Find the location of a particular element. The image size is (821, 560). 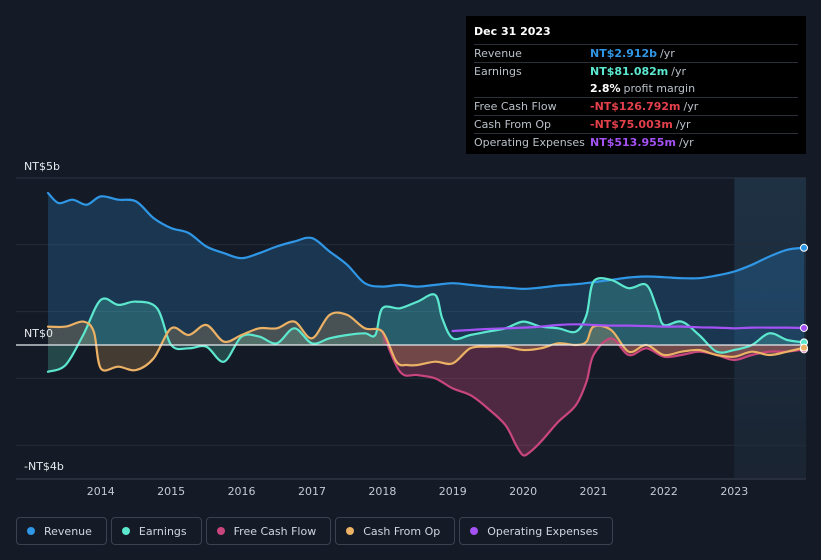

revenue-end-point is located at coordinates (804, 247).